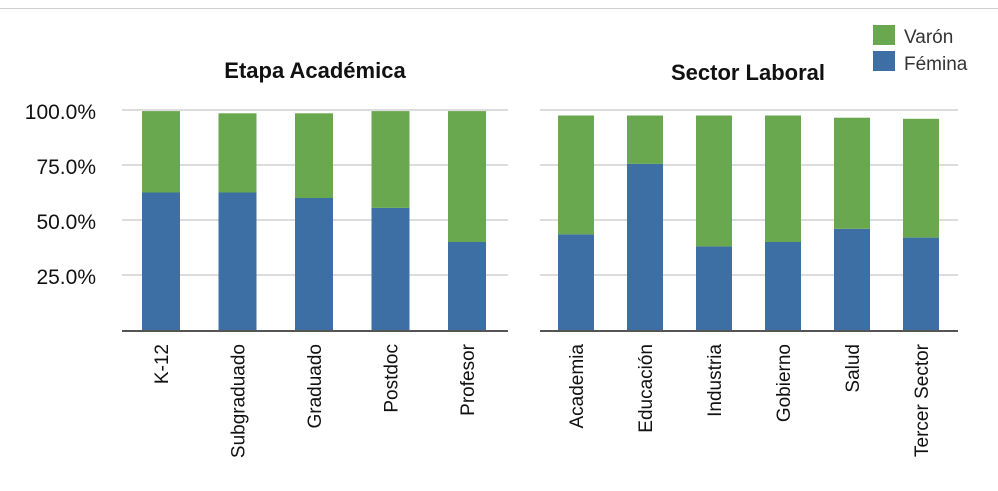  Describe the element at coordinates (884, 61) in the screenshot. I see `legend-swatch-femina` at that location.